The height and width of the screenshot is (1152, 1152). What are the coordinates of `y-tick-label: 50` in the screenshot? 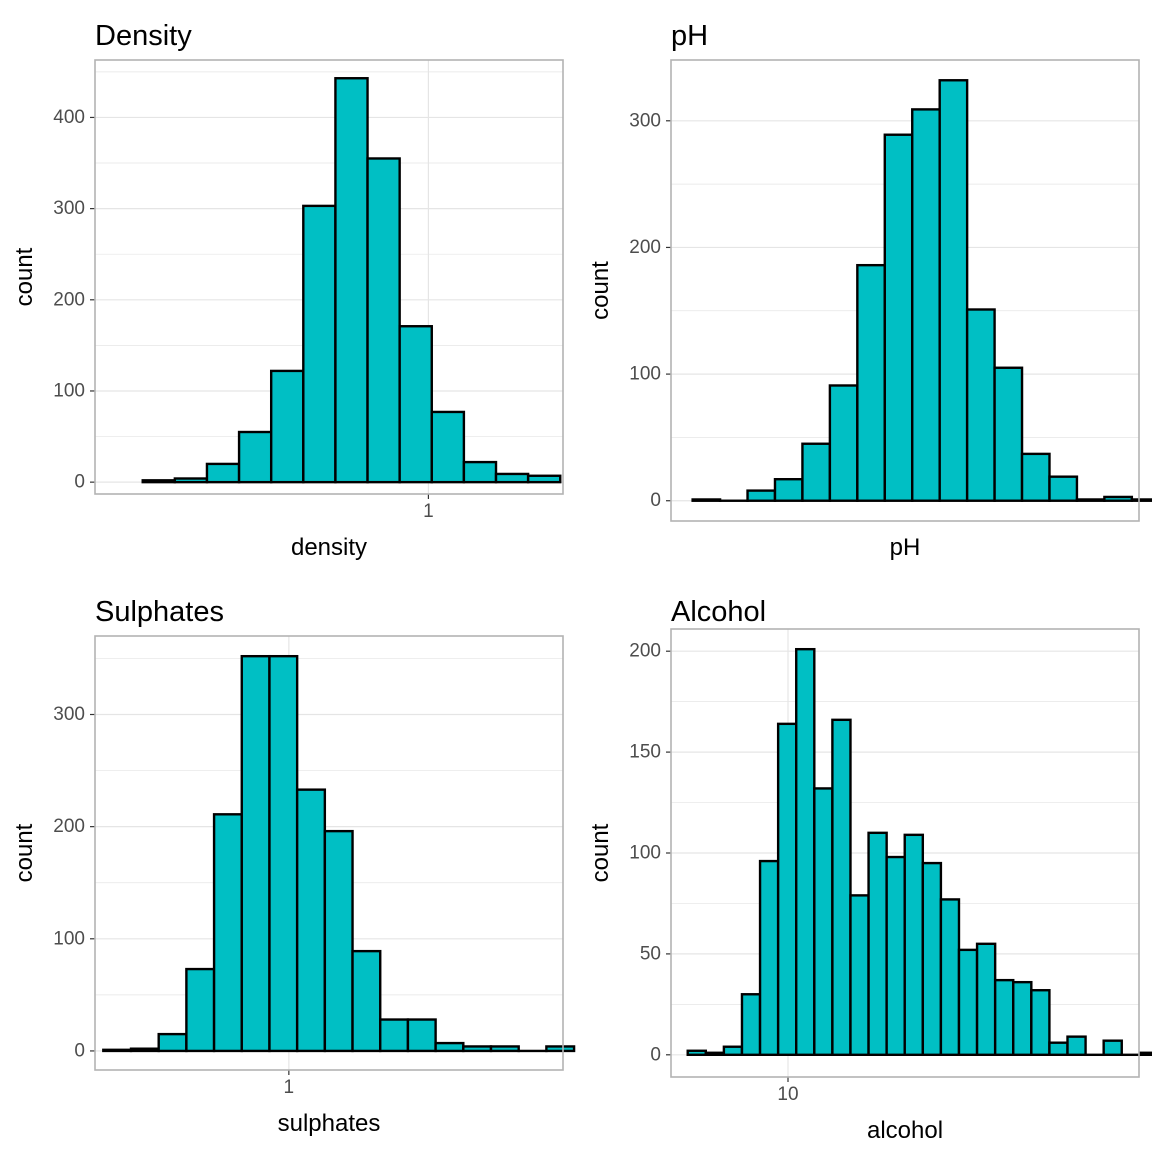 It's located at (650, 953).